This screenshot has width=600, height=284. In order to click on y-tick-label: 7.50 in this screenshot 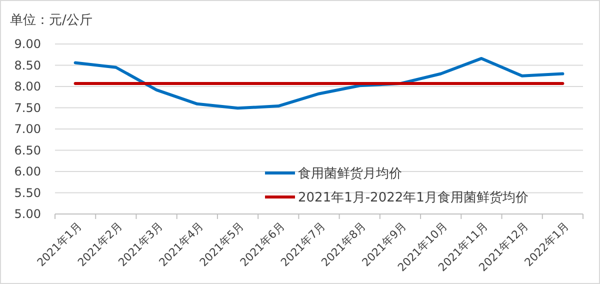, I will do `click(27, 107)`.